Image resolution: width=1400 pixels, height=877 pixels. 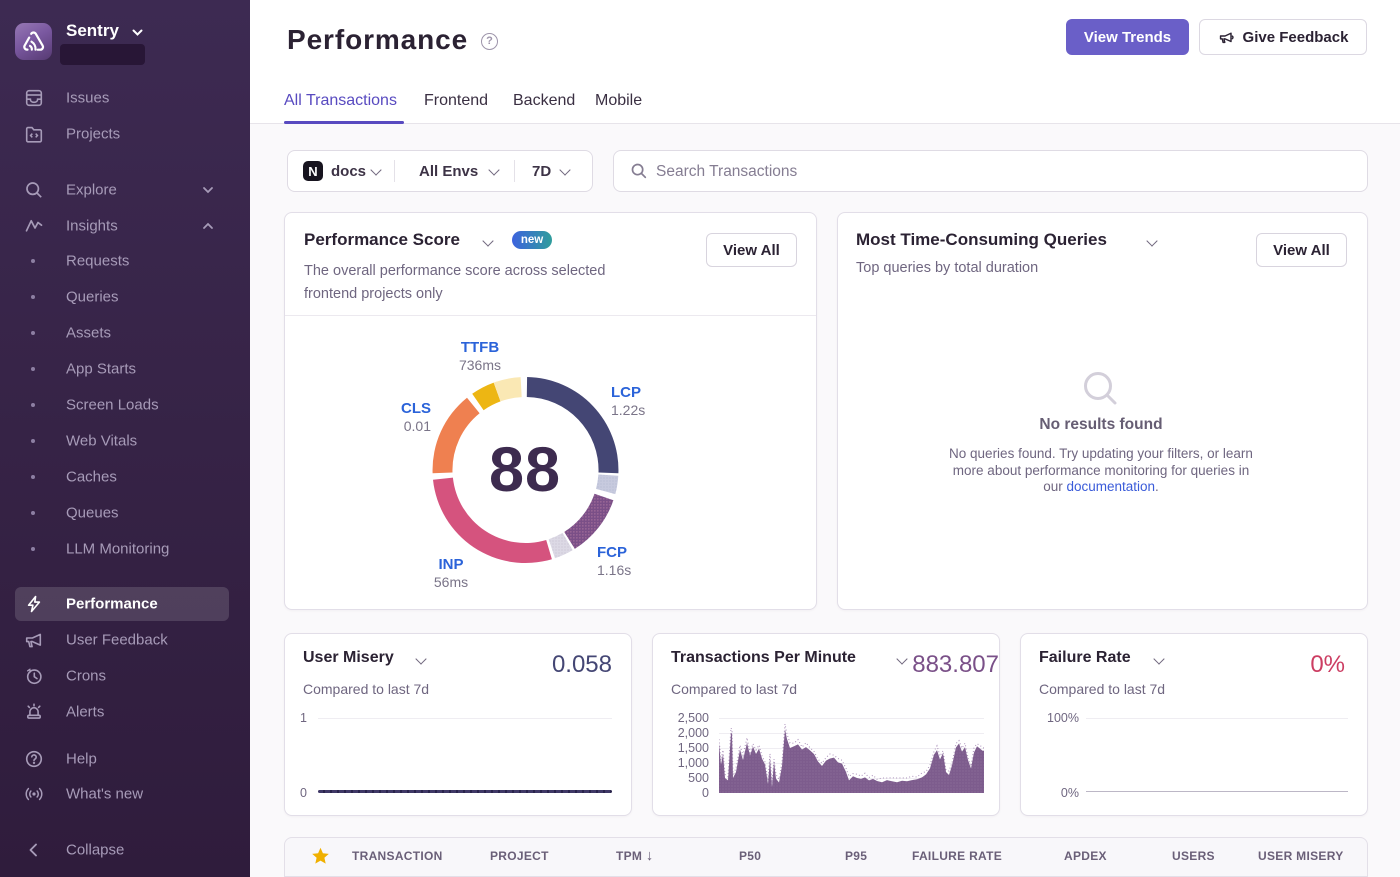 I want to click on svg-text: N, so click(x=312, y=171).